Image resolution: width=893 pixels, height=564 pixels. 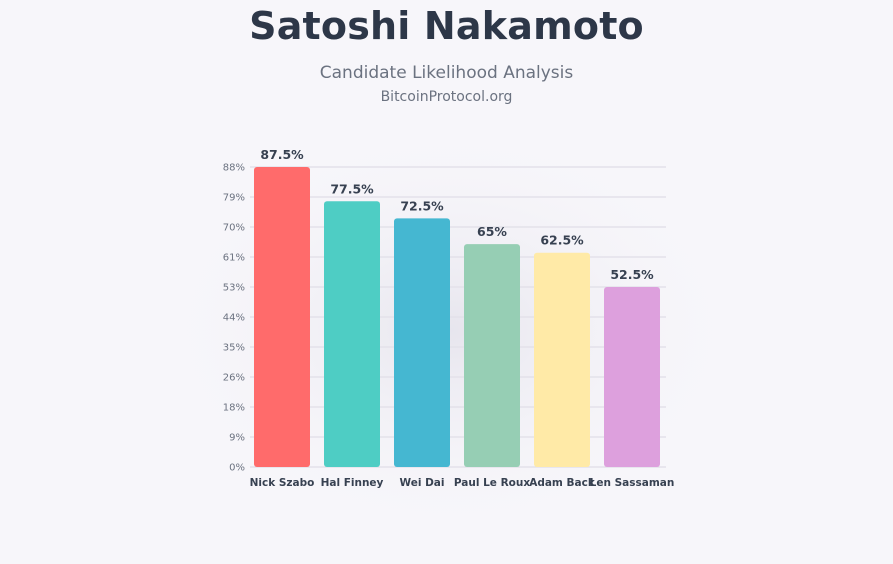 I want to click on page-title: Satoshi Nakamoto, so click(x=446, y=26).